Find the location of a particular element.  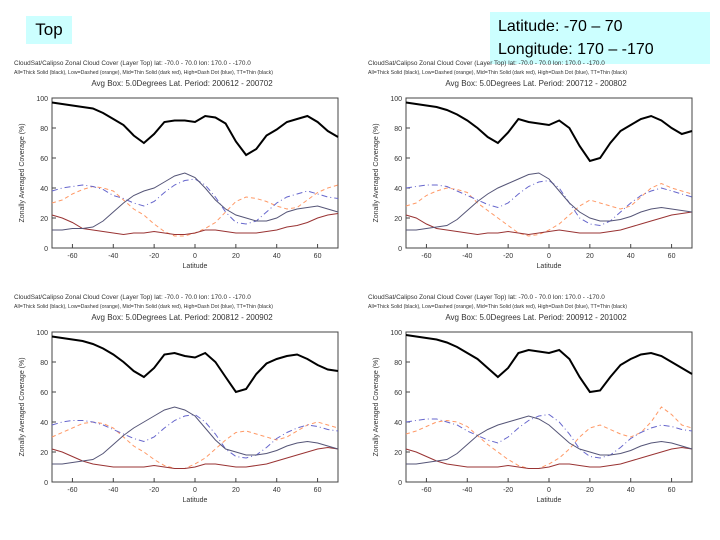

top-label: Top is located at coordinates (49, 30).